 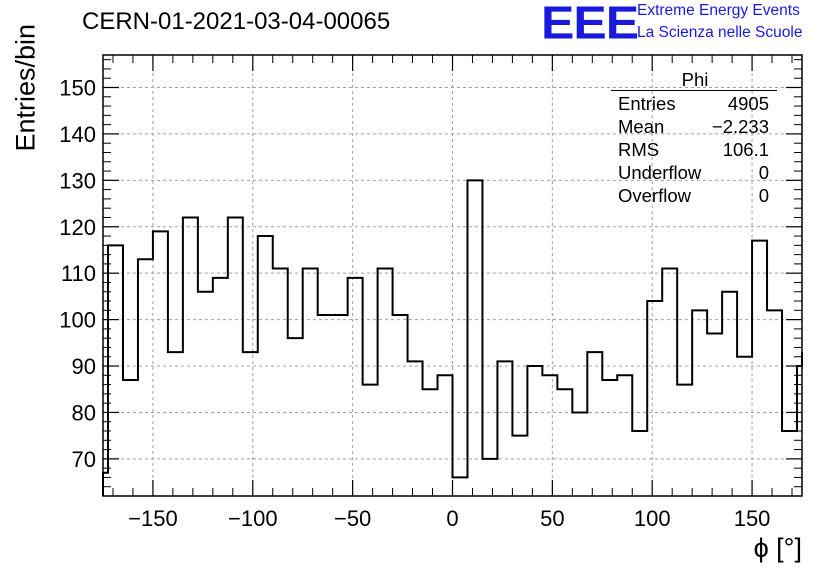 I want to click on x-tick-label: −100, so click(x=253, y=518).